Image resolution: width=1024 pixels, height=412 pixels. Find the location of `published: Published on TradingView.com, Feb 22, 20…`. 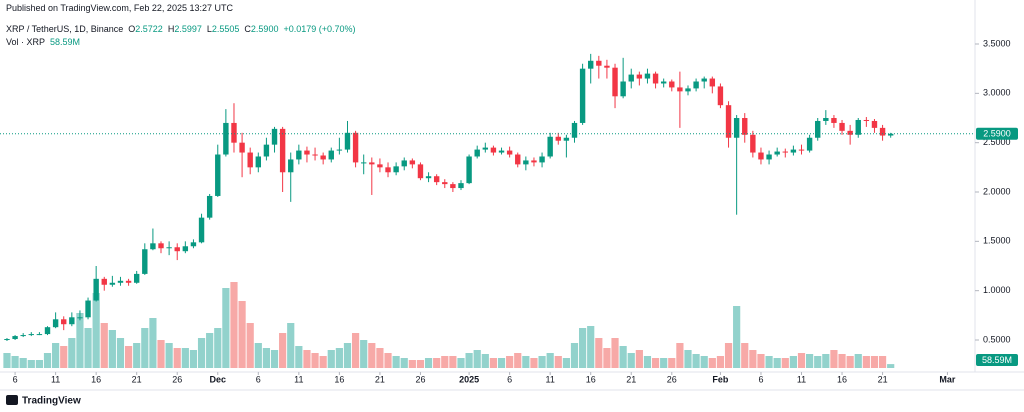

published: Published on TradingView.com, Feb 22, 20… is located at coordinates (119, 8).